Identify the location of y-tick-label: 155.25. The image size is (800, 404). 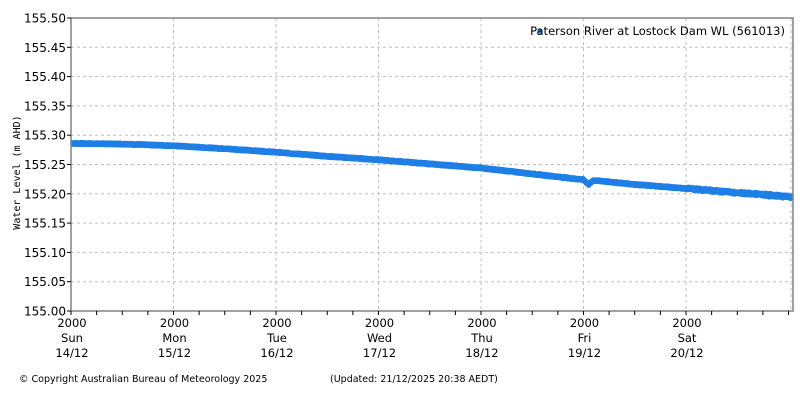
(45, 165).